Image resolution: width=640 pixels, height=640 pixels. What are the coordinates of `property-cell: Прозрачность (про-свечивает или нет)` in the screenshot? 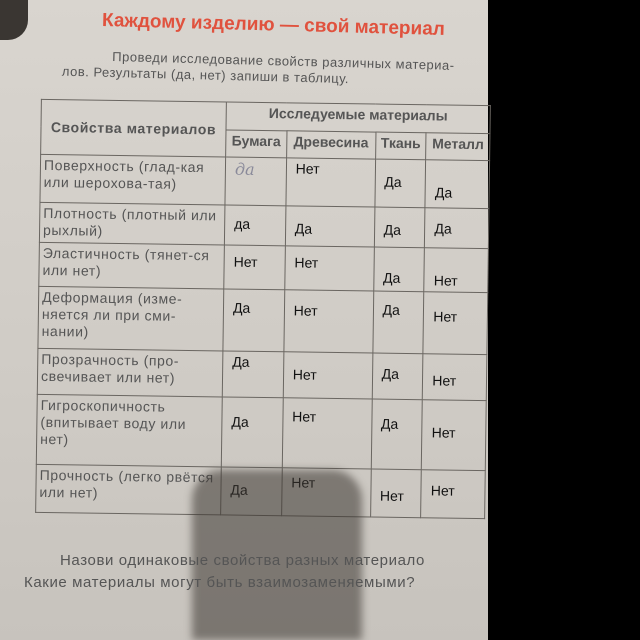 It's located at (130, 372).